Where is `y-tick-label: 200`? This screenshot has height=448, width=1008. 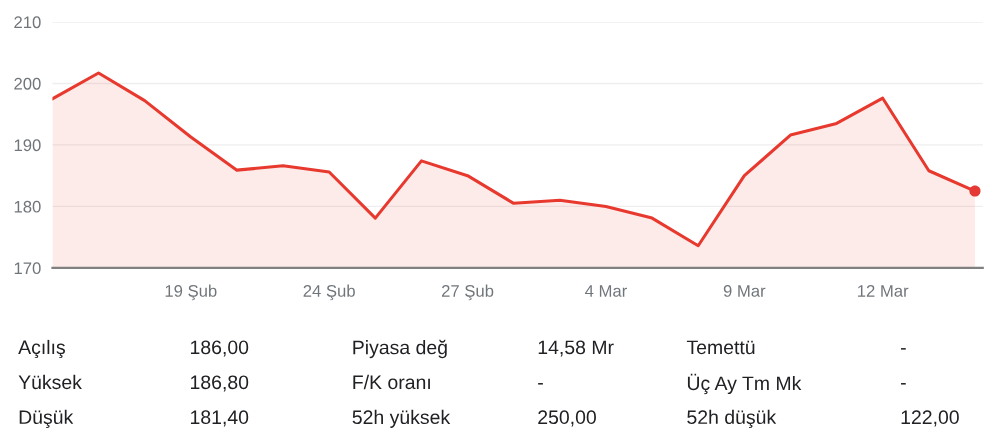 y-tick-label: 200 is located at coordinates (27, 83).